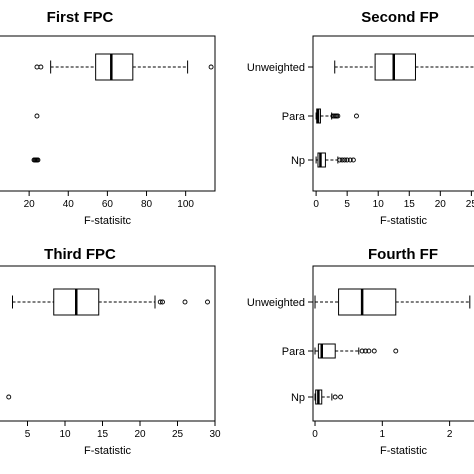 The image size is (474, 474). I want to click on x-tick-label: 2, so click(450, 434).